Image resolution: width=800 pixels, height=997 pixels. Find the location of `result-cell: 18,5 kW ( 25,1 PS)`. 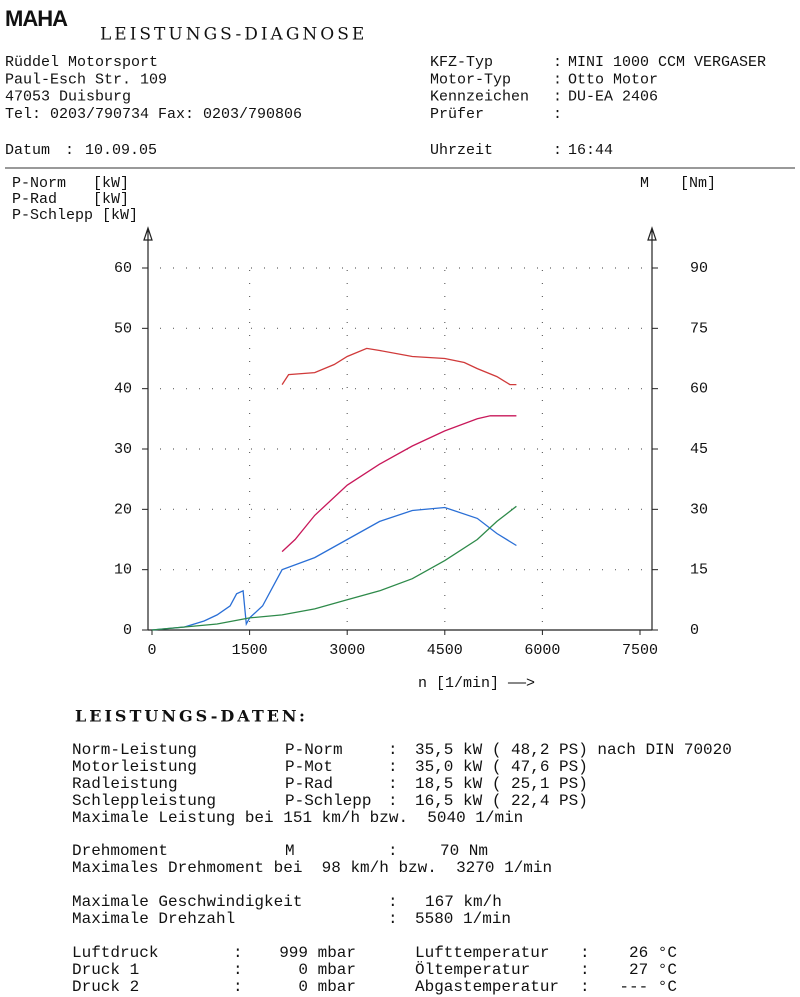

result-cell: 18,5 kW ( 25,1 PS) is located at coordinates (501, 784).